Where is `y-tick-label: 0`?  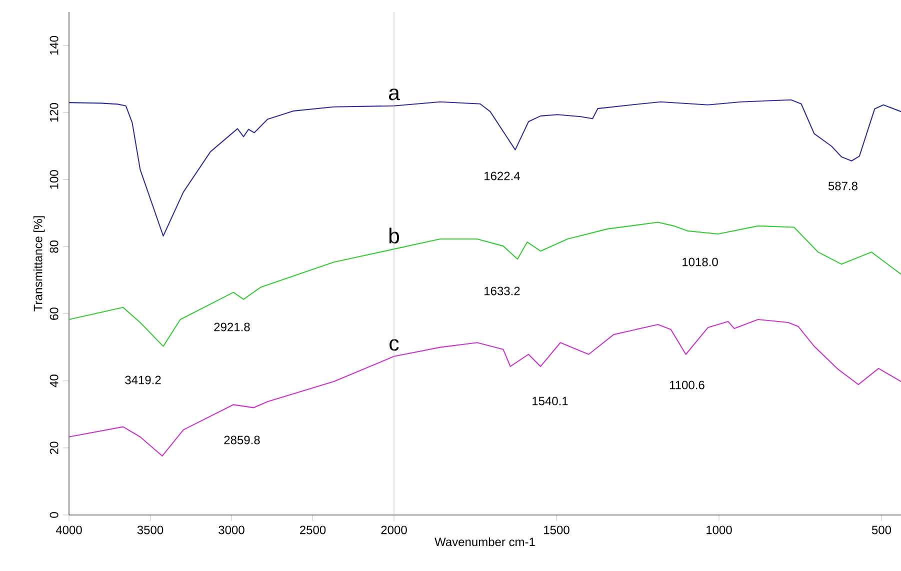 y-tick-label: 0 is located at coordinates (54, 515).